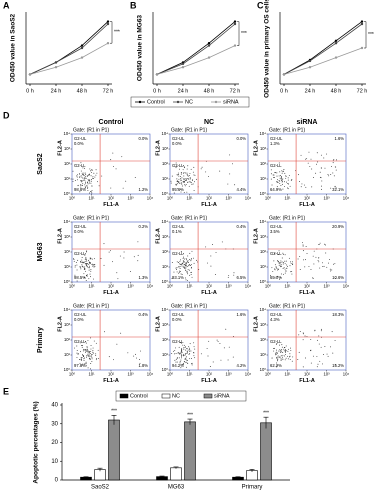 The width and height of the screenshot is (383, 500). Describe the element at coordinates (80, 277) in the screenshot. I see `quadrant-value: 98.5%` at that location.